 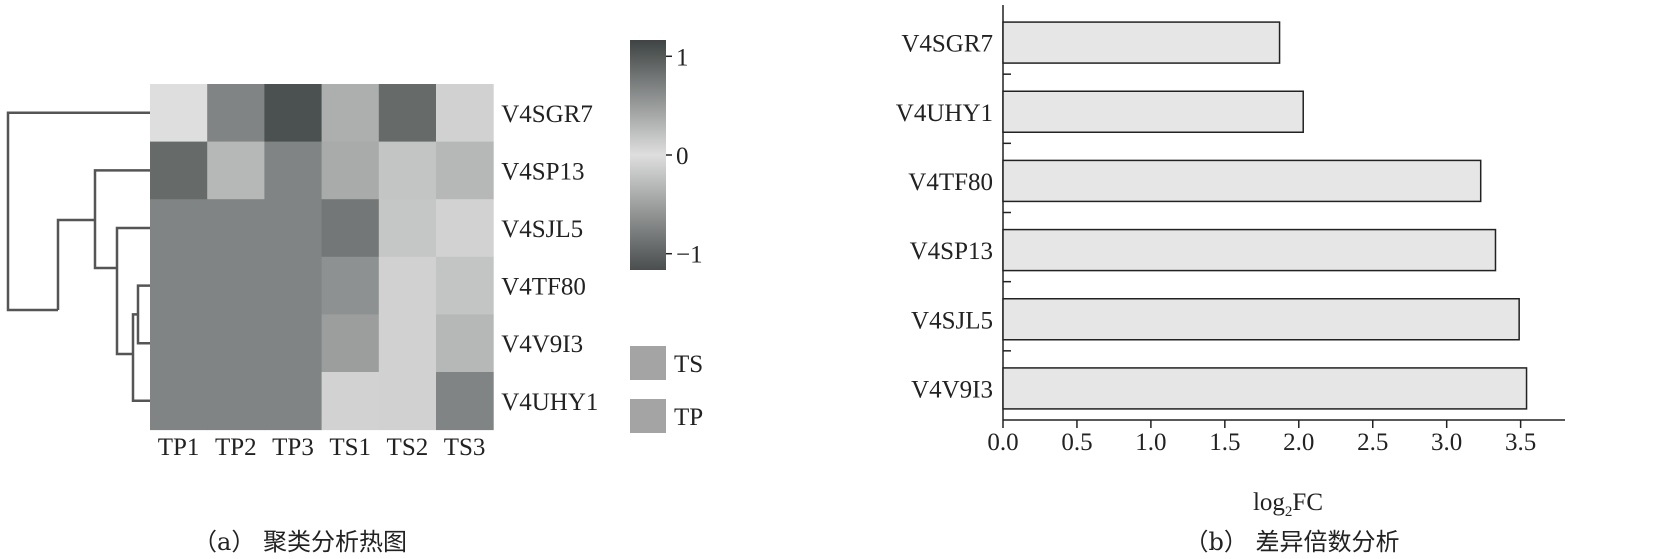 I want to click on heatmap-caption: （a） 聚类分析热图, so click(x=300, y=542).